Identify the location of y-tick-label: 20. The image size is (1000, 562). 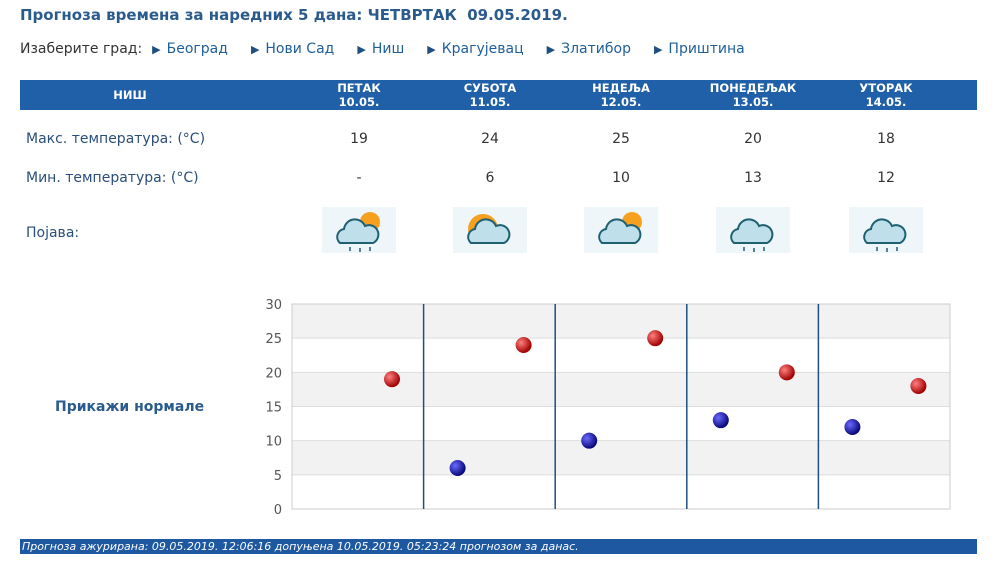
(273, 373).